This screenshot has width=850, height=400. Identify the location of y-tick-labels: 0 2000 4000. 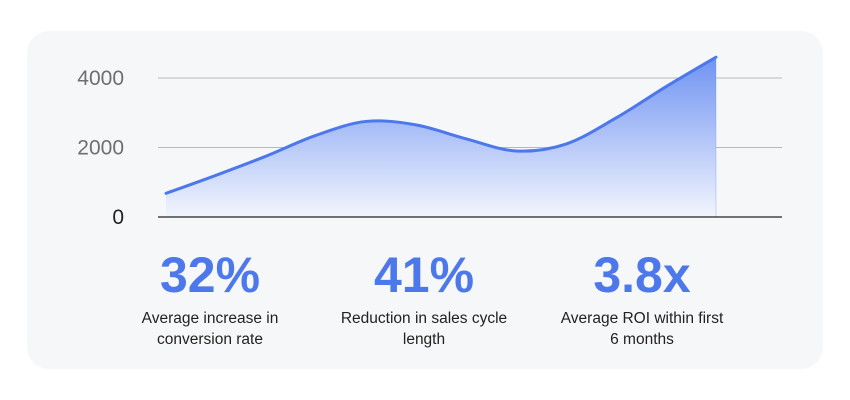
(100, 148).